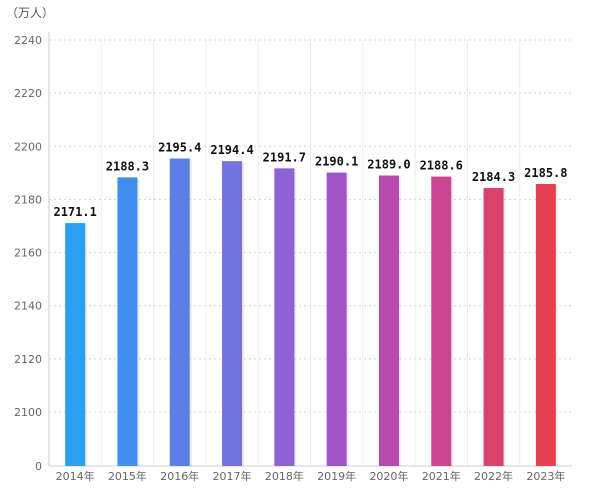 This screenshot has height=494, width=595. I want to click on unit-label: （万人）, so click(30, 13).